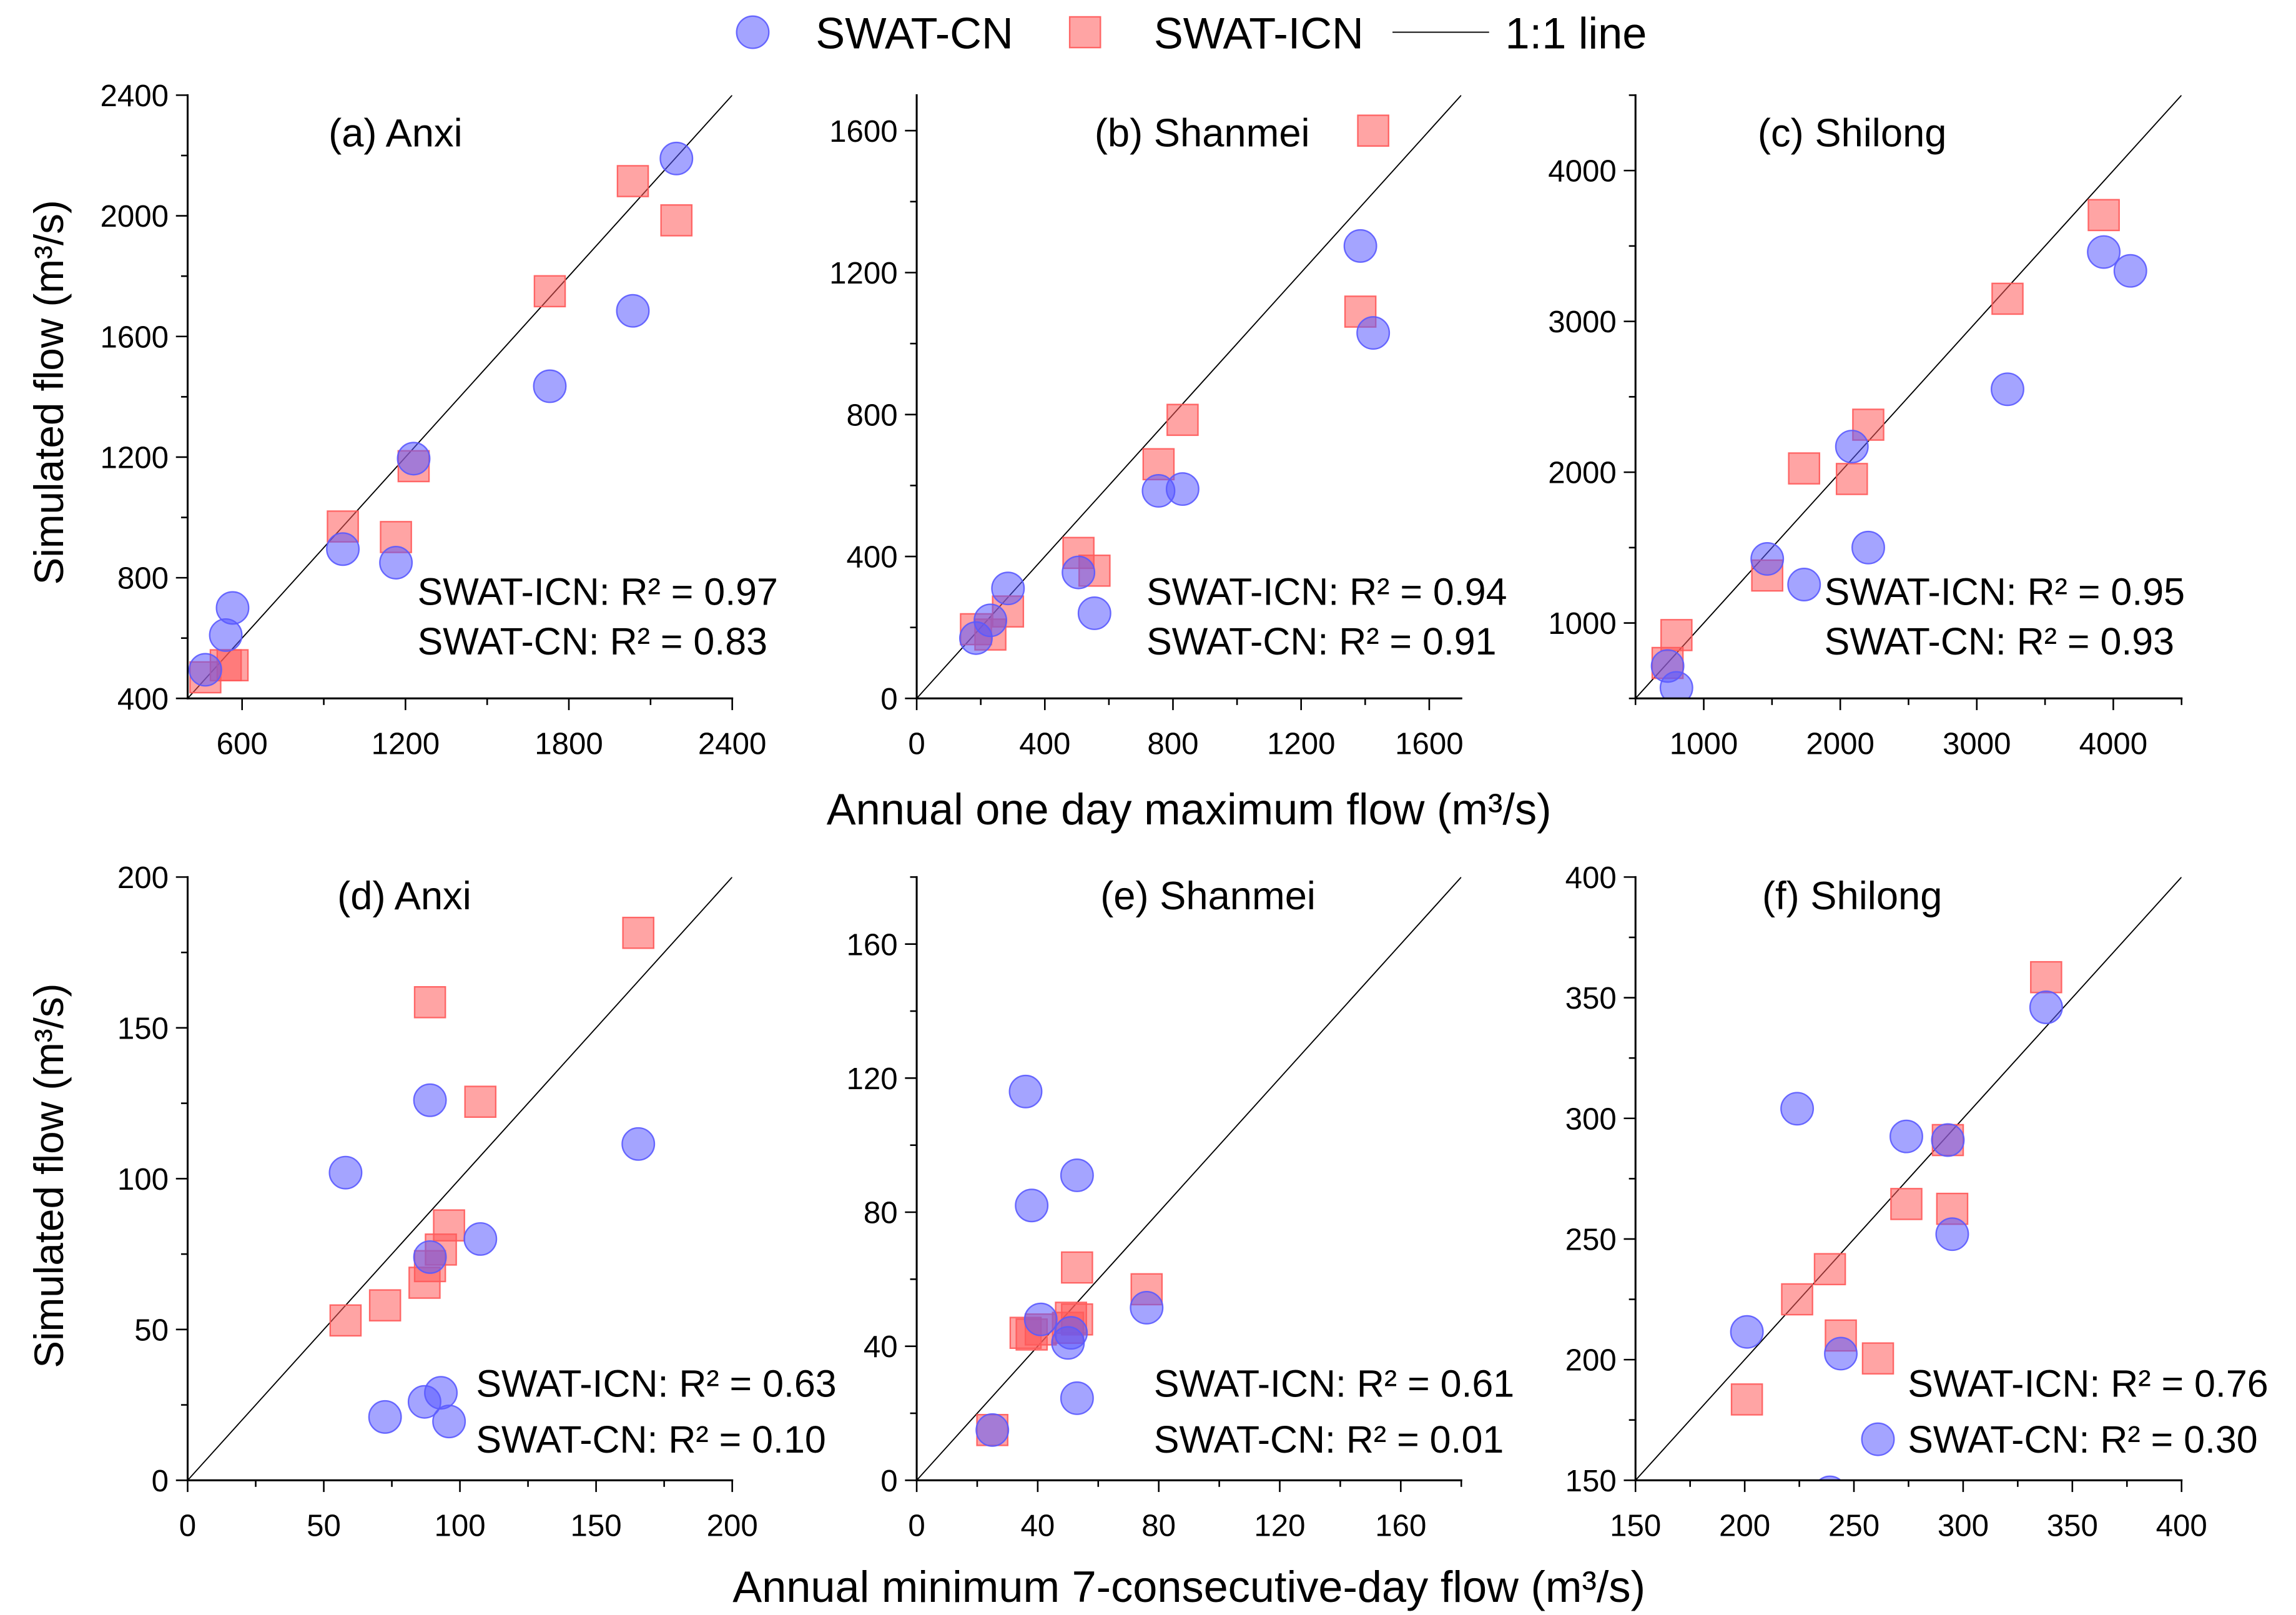 The image size is (2296, 1615). What do you see at coordinates (1327, 591) in the screenshot?
I see `r2-annotation-swat-icn: SWAT-ICN: R² = 0.94` at bounding box center [1327, 591].